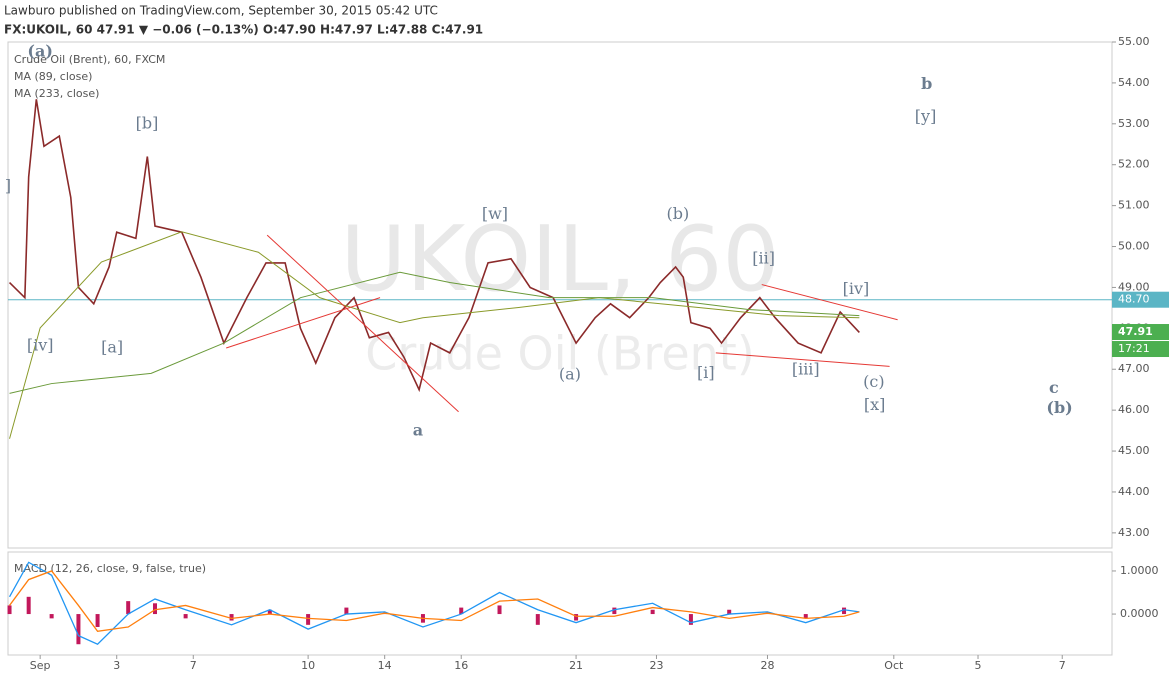 The height and width of the screenshot is (687, 1169). What do you see at coordinates (1134, 164) in the screenshot?
I see `y-tick-label: 52.00` at bounding box center [1134, 164].